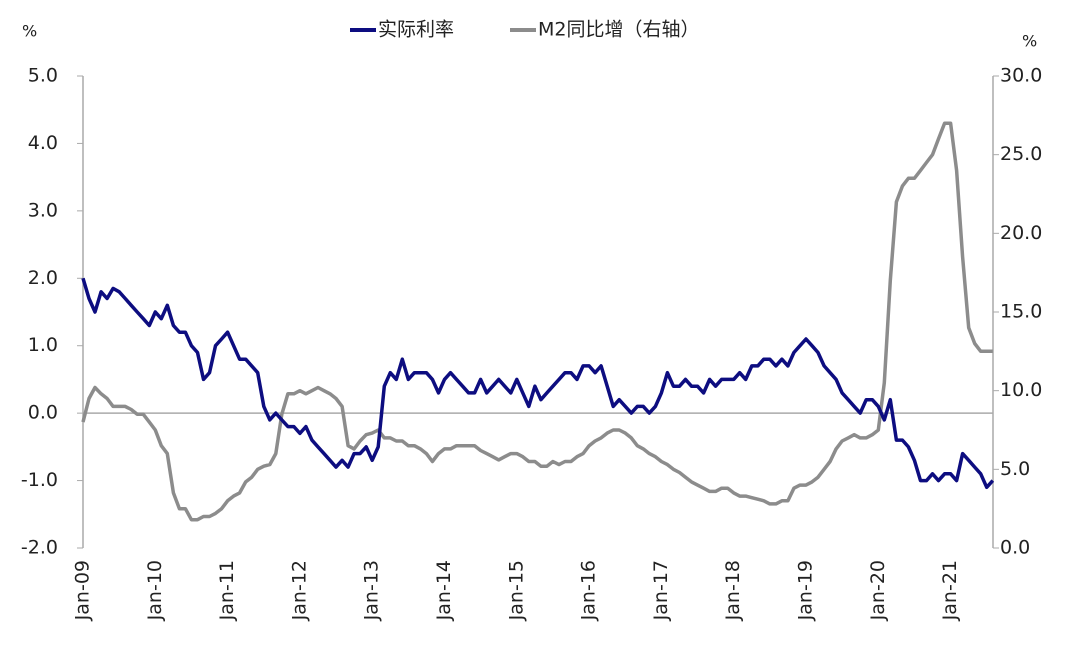  What do you see at coordinates (524, 30) in the screenshot?
I see `legend: 实际利率 M2同比增（右轴）` at bounding box center [524, 30].